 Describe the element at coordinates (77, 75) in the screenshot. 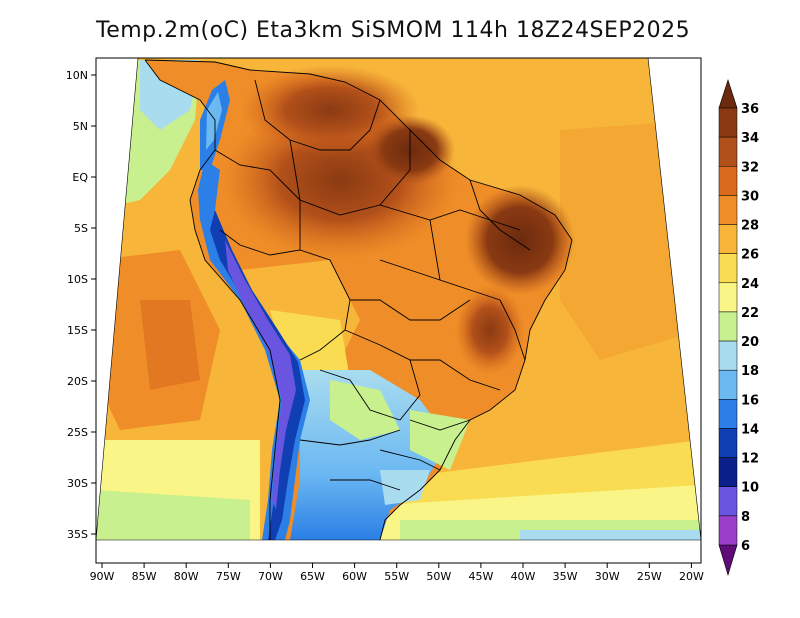

I see `lat-tick-label: 10N` at that location.